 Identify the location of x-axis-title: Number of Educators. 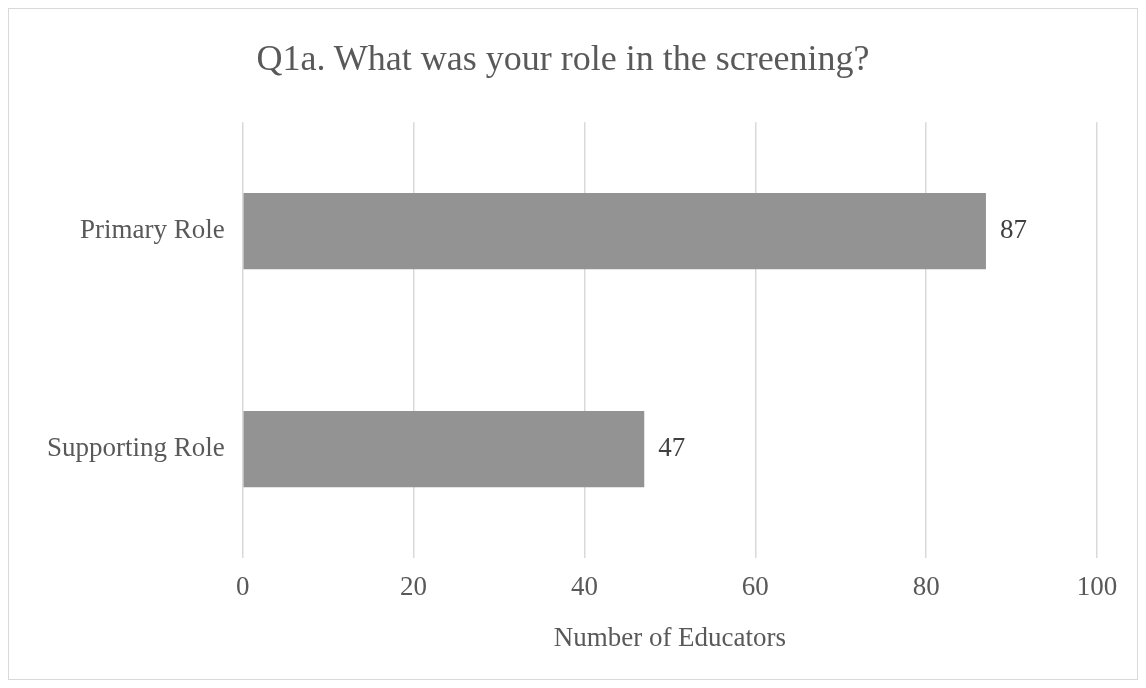
(670, 636).